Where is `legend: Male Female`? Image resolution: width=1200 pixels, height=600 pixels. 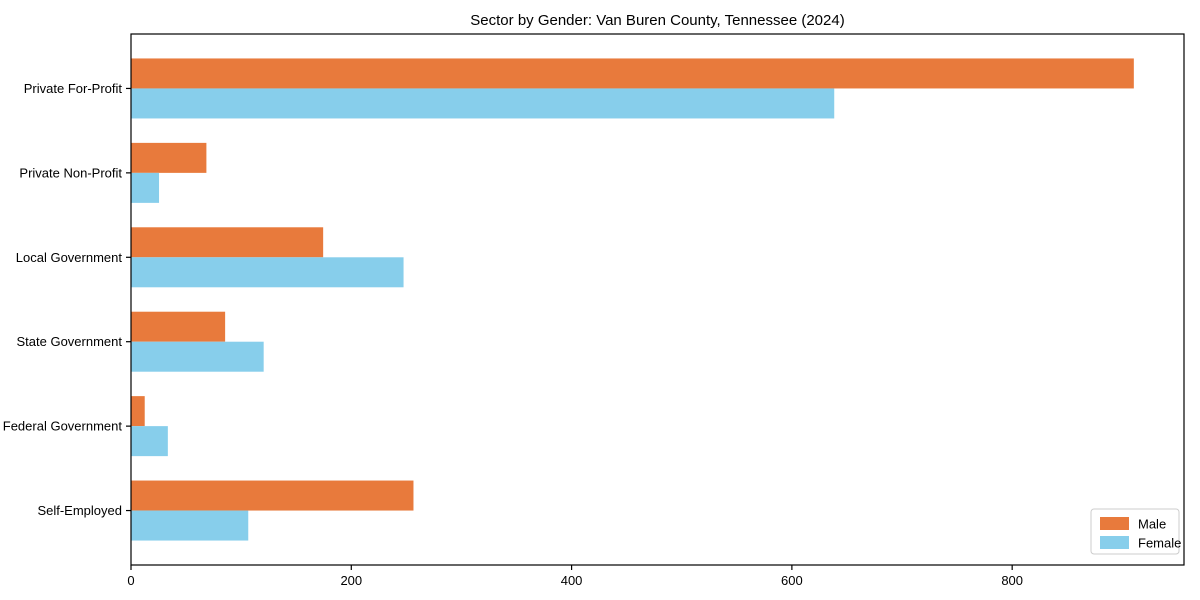 legend: Male Female is located at coordinates (1135, 531).